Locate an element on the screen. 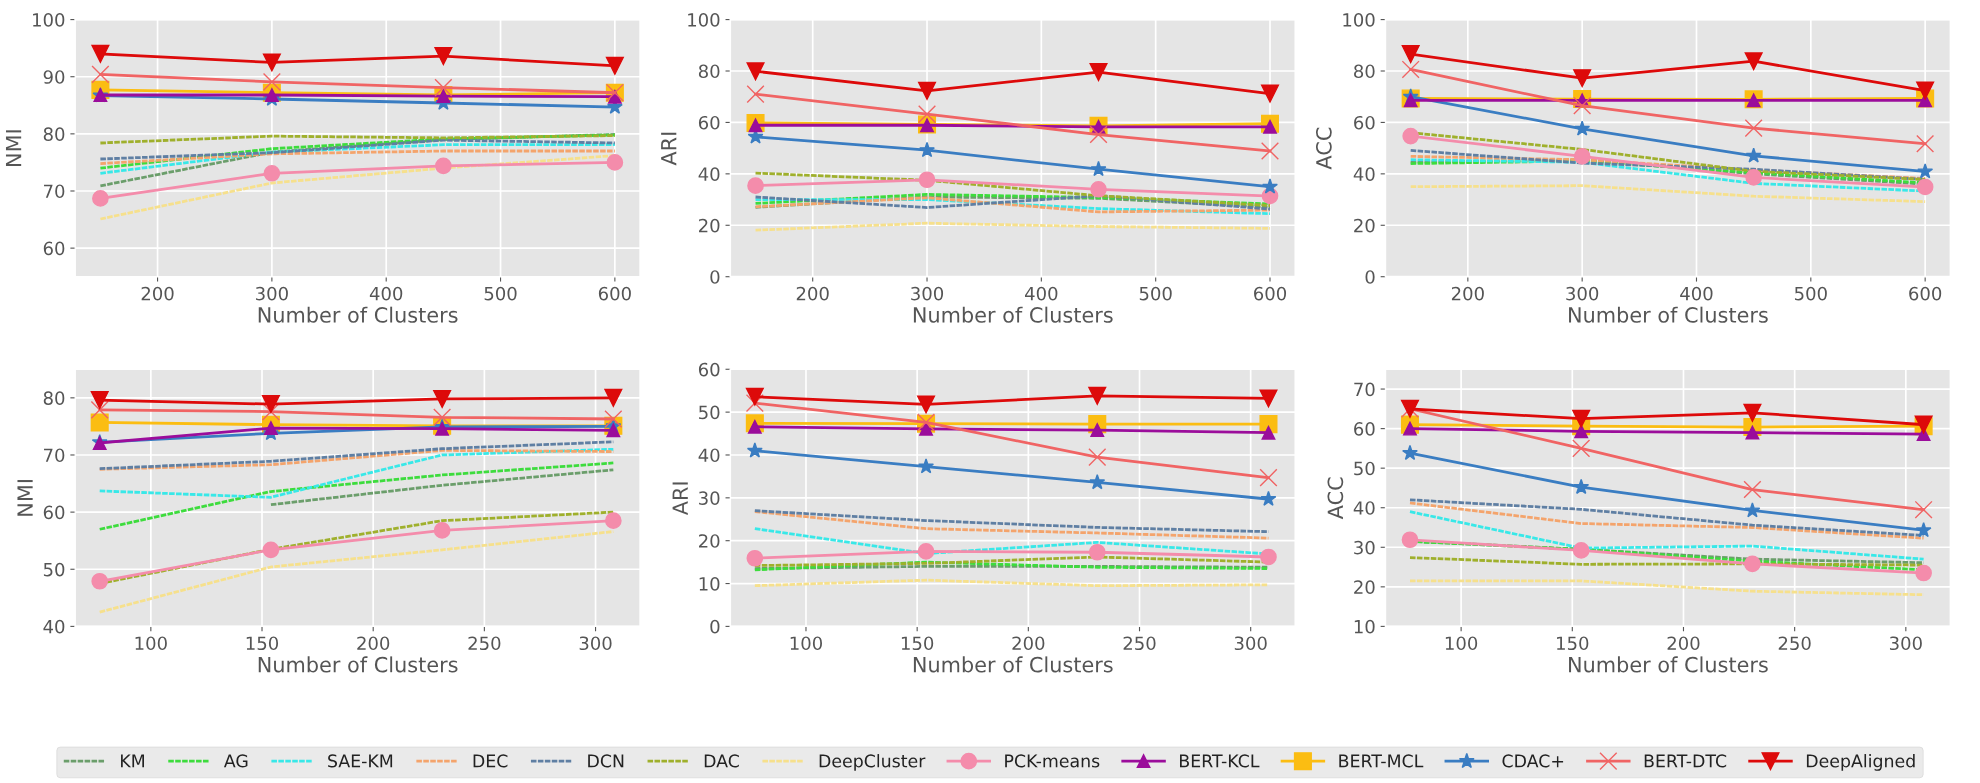 The height and width of the screenshot is (783, 1980). legend-label: DEC is located at coordinates (490, 761).